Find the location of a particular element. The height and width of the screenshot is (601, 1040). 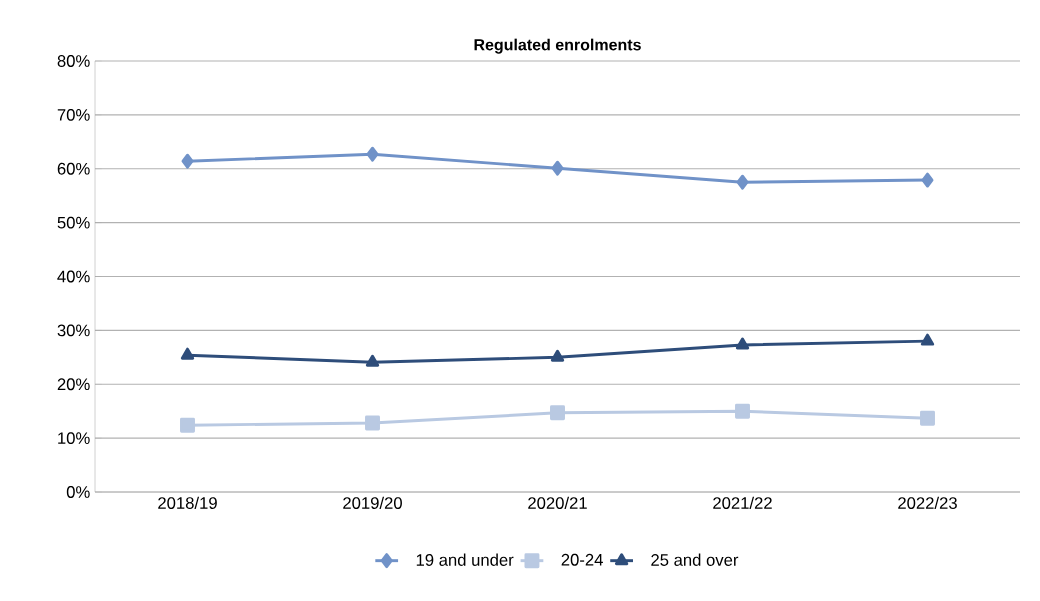

y-tick-label: 30% is located at coordinates (73, 330).